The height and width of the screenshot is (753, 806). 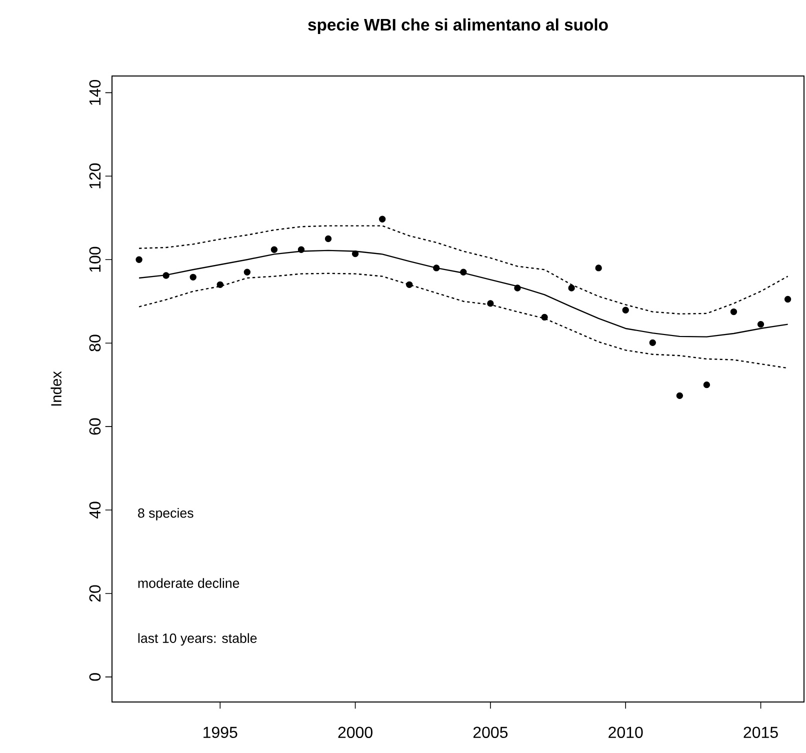 What do you see at coordinates (95, 426) in the screenshot?
I see `y-tick-label: 60` at bounding box center [95, 426].